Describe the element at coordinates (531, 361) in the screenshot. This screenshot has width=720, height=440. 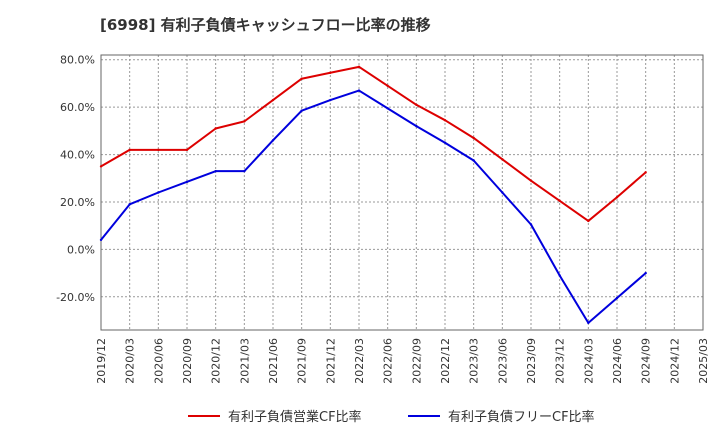
I see `x-tick-label: 2023/09` at that location.